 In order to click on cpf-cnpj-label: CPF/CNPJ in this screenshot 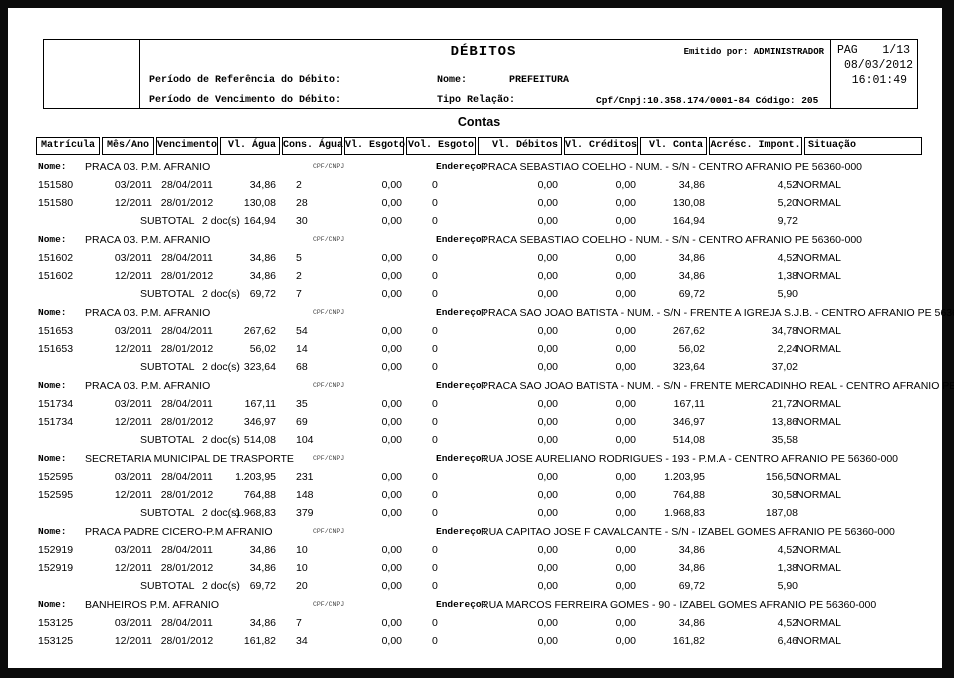, I will do `click(329, 239)`.